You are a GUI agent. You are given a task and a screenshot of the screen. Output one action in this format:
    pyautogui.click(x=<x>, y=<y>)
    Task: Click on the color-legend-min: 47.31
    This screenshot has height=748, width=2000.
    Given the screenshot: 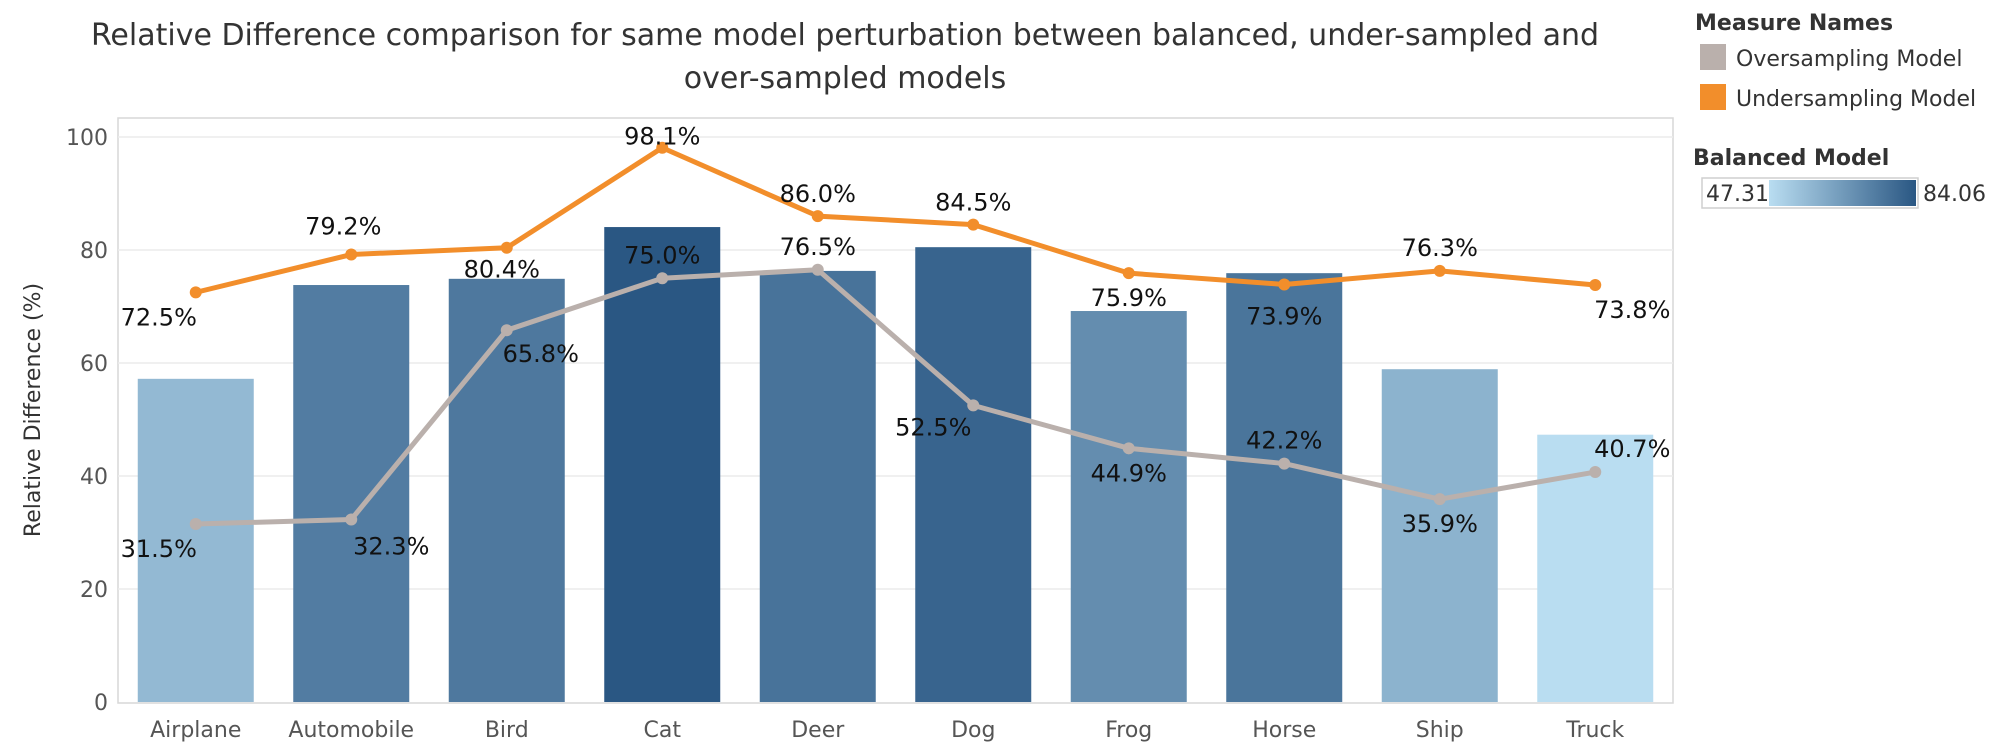 What is the action you would take?
    pyautogui.click(x=1737, y=194)
    